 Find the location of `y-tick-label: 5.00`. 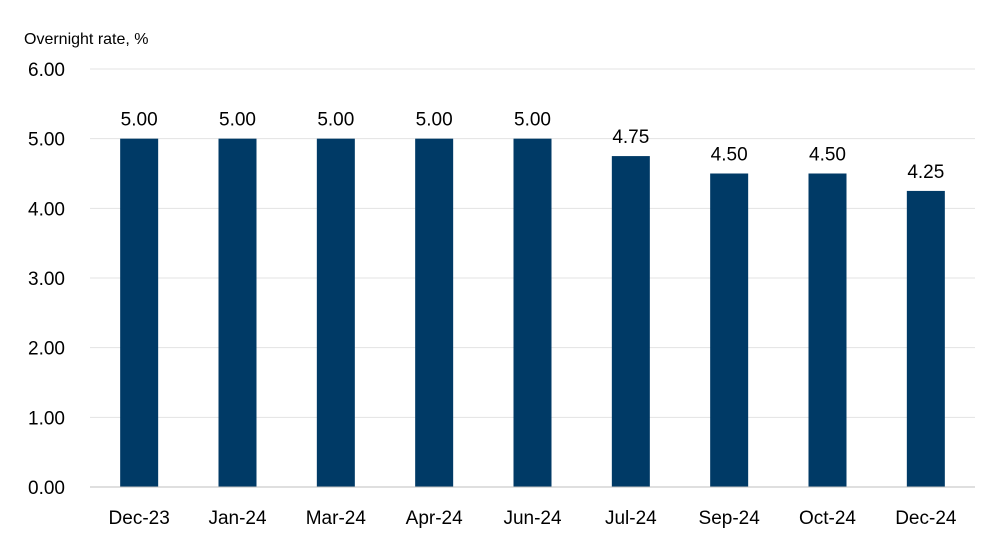

y-tick-label: 5.00 is located at coordinates (46, 140).